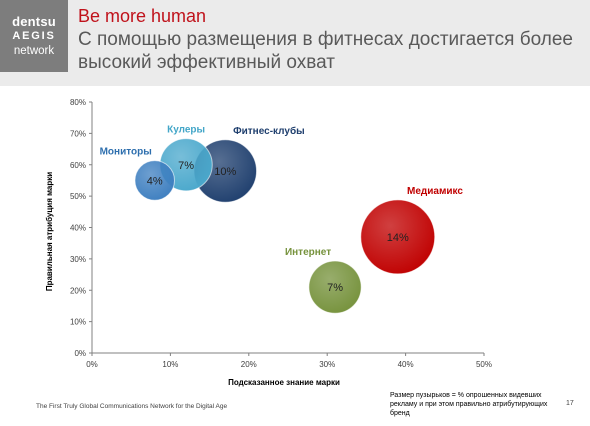 The width and height of the screenshot is (590, 426). I want to click on page-number: 17, so click(570, 403).